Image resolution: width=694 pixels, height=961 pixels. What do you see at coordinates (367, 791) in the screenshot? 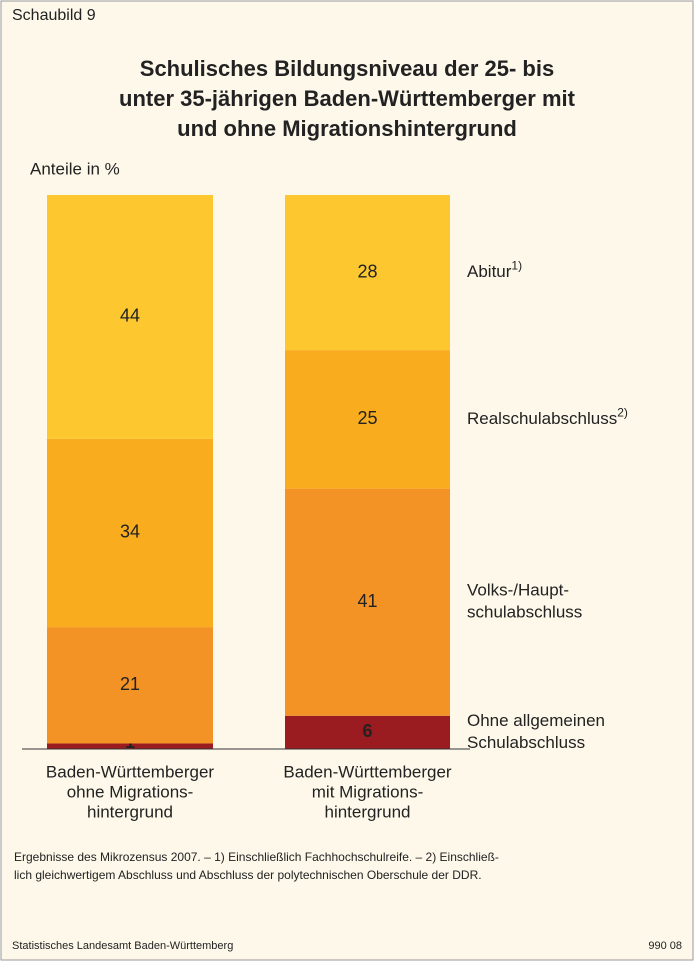
I see `x-tick-label: mit Migrations-` at bounding box center [367, 791].